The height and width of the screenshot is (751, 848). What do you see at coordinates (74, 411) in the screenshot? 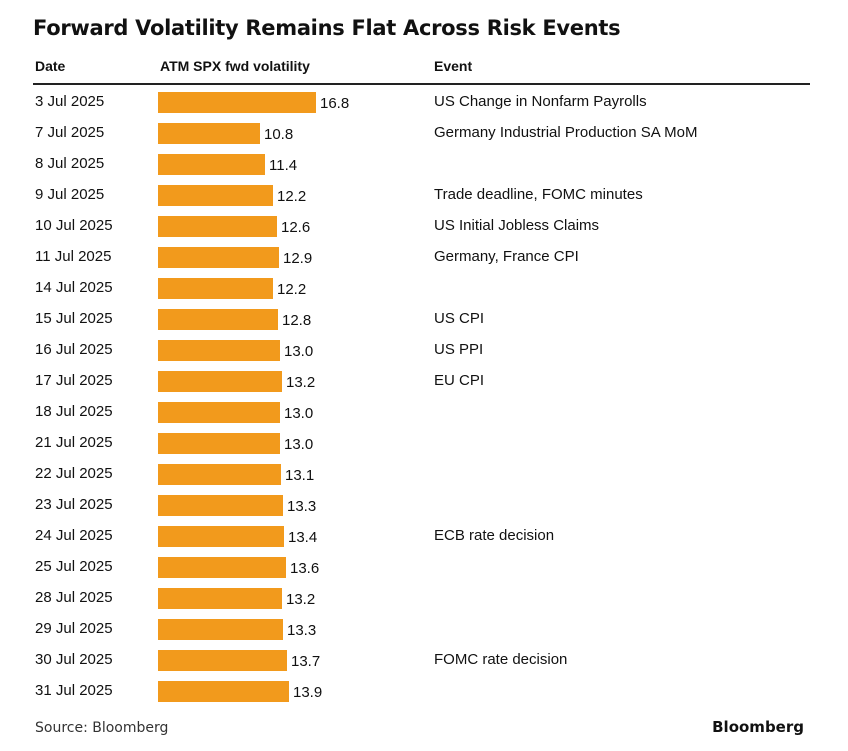
I see `row-date: 18 Jul 2025` at bounding box center [74, 411].